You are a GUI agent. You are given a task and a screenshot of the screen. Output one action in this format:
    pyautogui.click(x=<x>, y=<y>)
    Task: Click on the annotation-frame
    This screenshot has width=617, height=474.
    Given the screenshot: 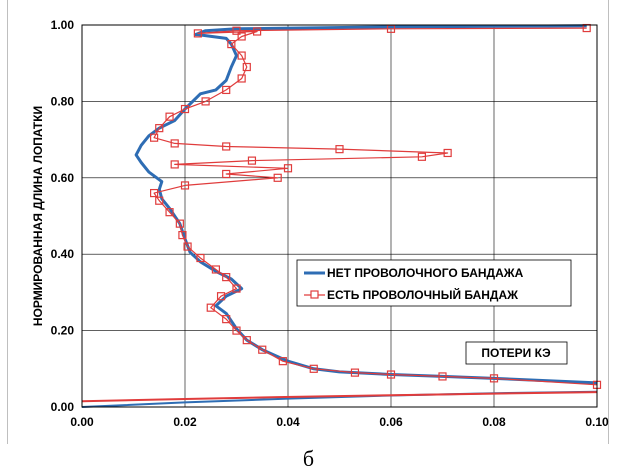 What is the action you would take?
    pyautogui.click(x=516, y=353)
    